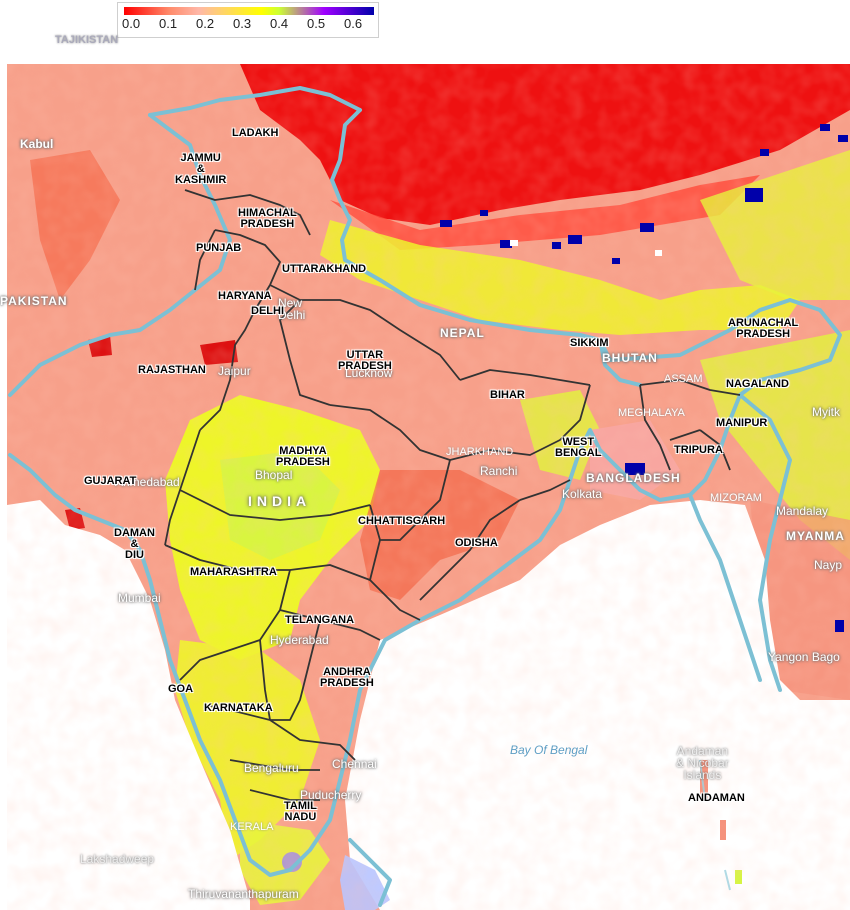  Describe the element at coordinates (233, 572) in the screenshot. I see `state-label-maharashtra: MAHARASHTRA` at that location.